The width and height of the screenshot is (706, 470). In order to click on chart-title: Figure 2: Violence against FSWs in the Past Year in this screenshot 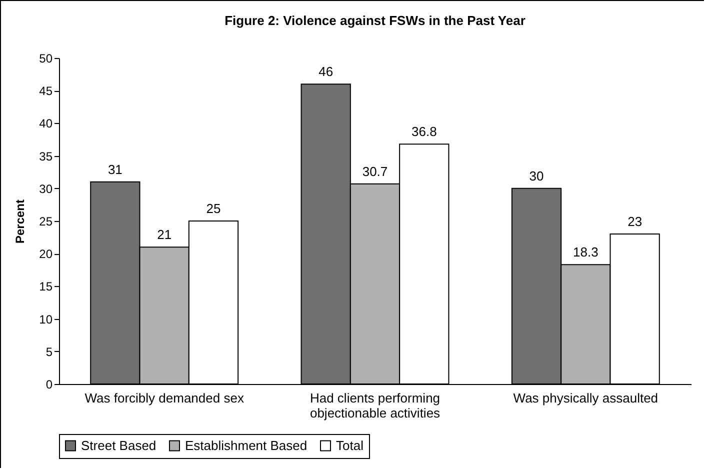, I will do `click(375, 20)`.